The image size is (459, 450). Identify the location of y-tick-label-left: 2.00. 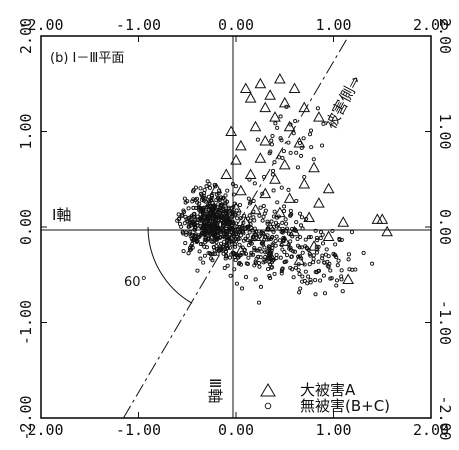
(26, 36).